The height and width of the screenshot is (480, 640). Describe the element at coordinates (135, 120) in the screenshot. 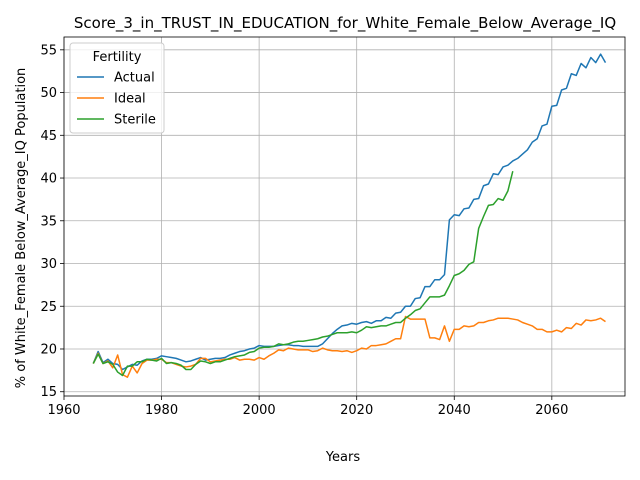

I see `legend-label-sterile: Sterile` at that location.